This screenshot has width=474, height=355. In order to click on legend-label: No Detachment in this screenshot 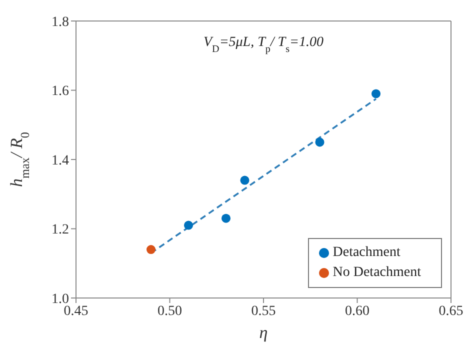, I will do `click(376, 272)`.